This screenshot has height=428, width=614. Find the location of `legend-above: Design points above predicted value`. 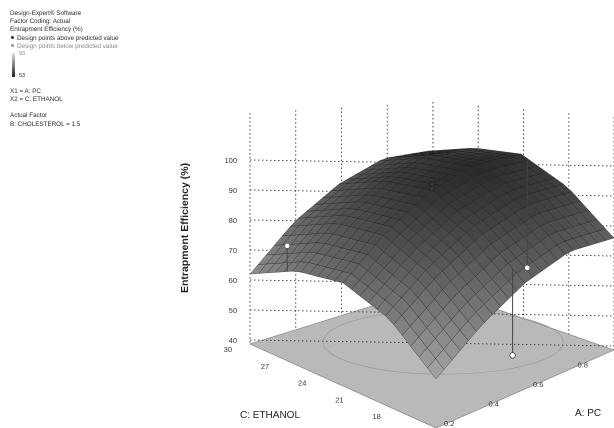

legend-above: Design points above predicted value is located at coordinates (95, 39).